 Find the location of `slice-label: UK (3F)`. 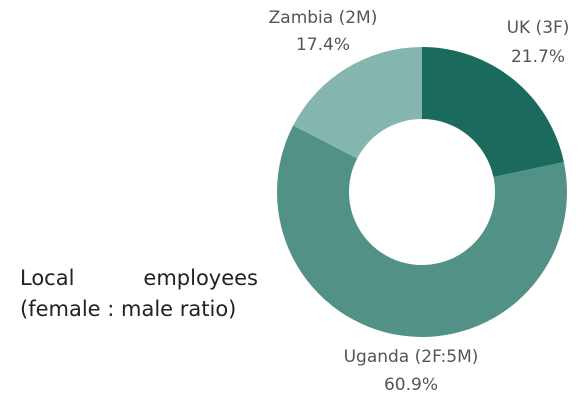

slice-label: UK (3F) is located at coordinates (538, 28).